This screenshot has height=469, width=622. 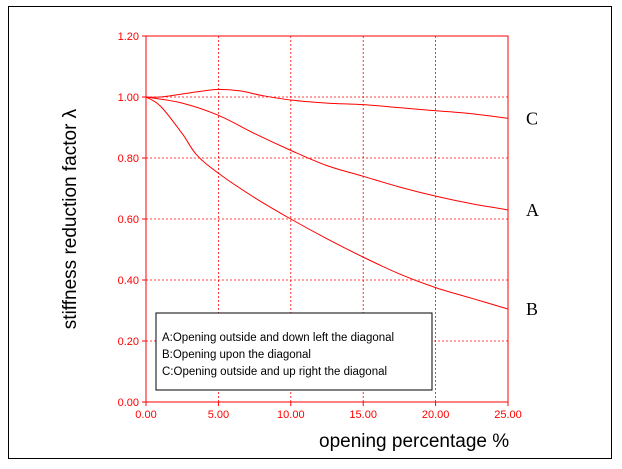 What do you see at coordinates (128, 37) in the screenshot?
I see `y-tick-label: 1.20` at bounding box center [128, 37].